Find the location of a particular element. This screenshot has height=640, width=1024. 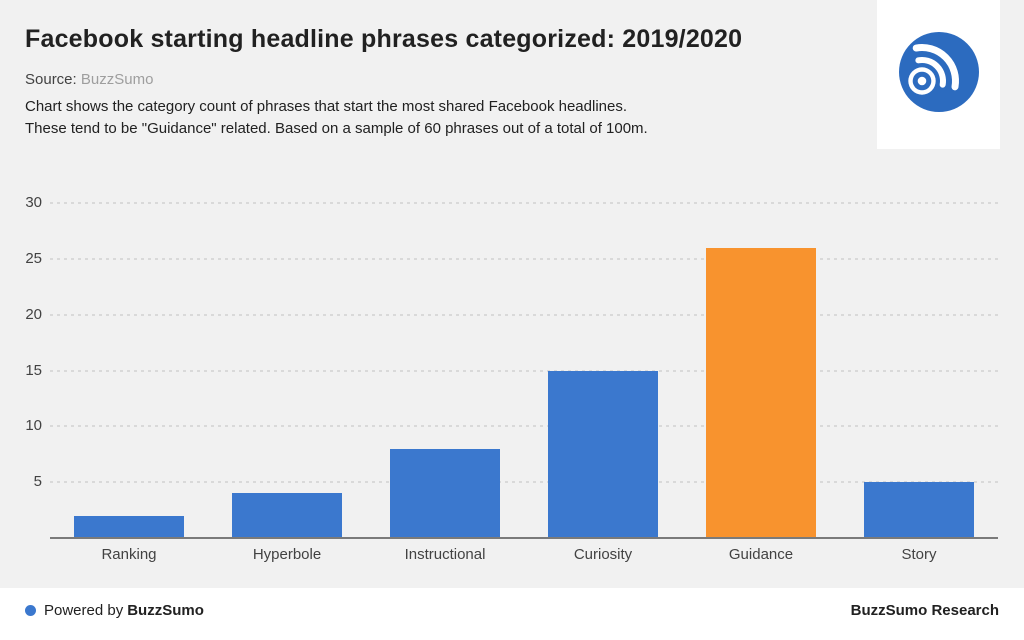

y-axis-tick-5: 5 is located at coordinates (37, 482).